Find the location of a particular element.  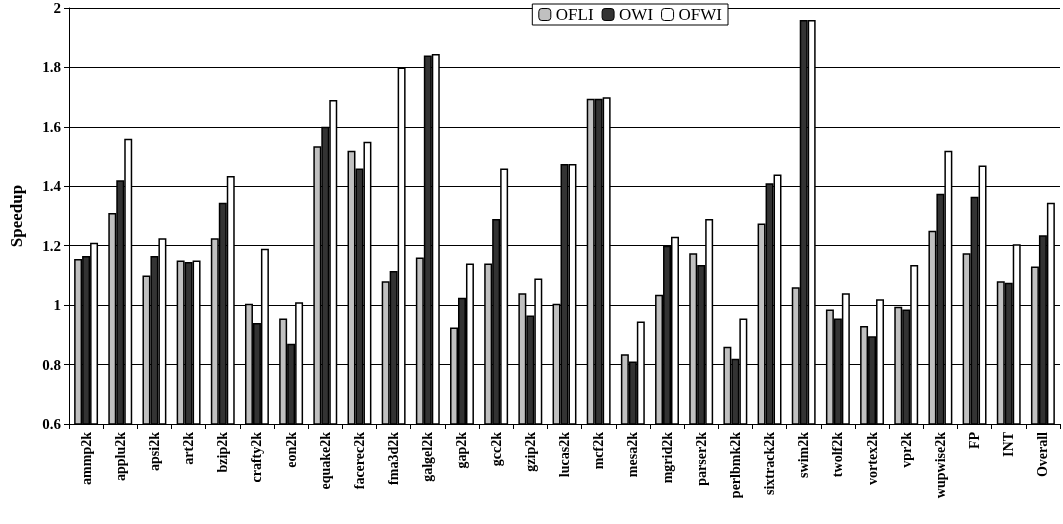

x-tick-label: equake2k is located at coordinates (325, 460).